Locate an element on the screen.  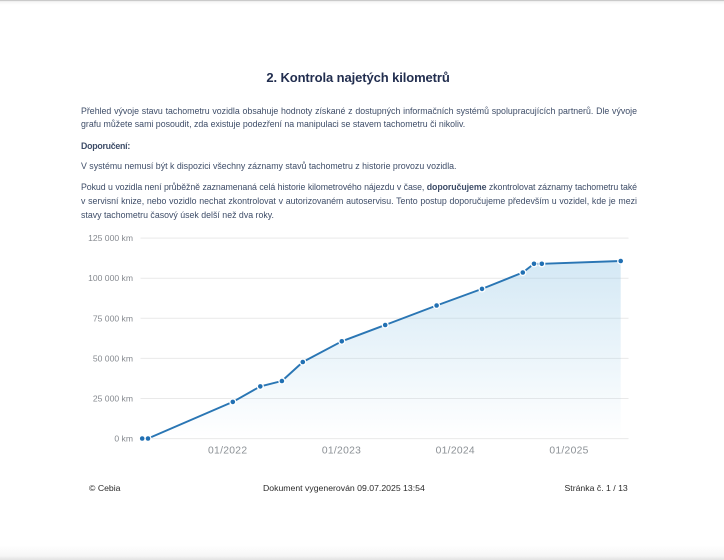
svg-text: 50 000 km is located at coordinates (113, 358).